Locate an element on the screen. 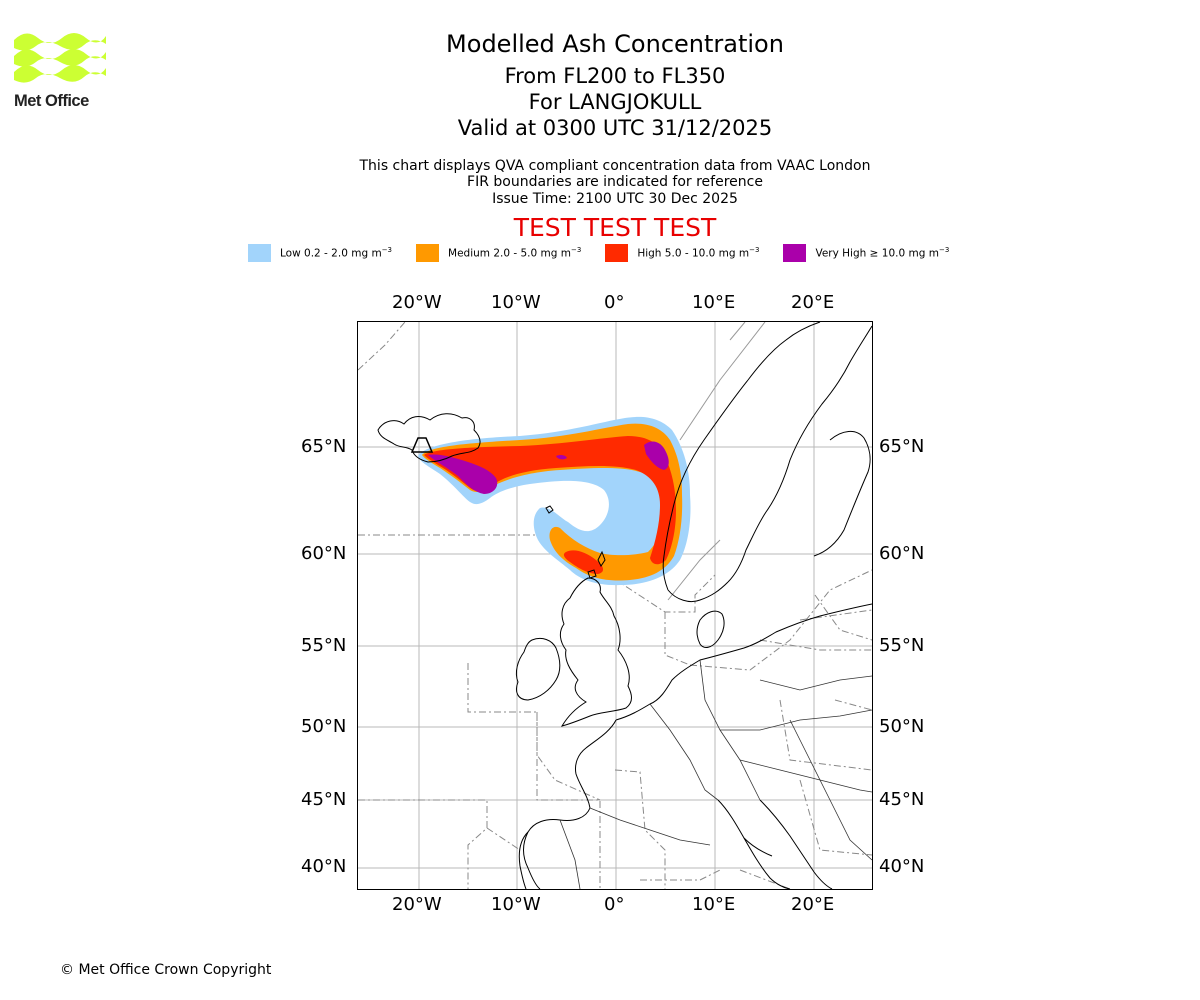  lat-label-left-40n: 40°N is located at coordinates (324, 866).